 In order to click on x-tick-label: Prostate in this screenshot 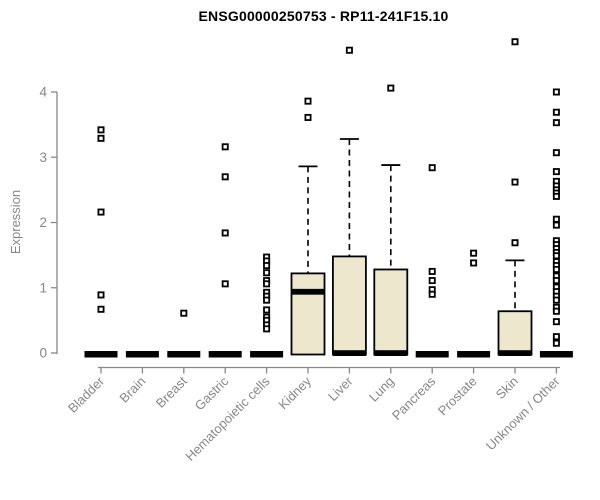, I will do `click(457, 396)`.